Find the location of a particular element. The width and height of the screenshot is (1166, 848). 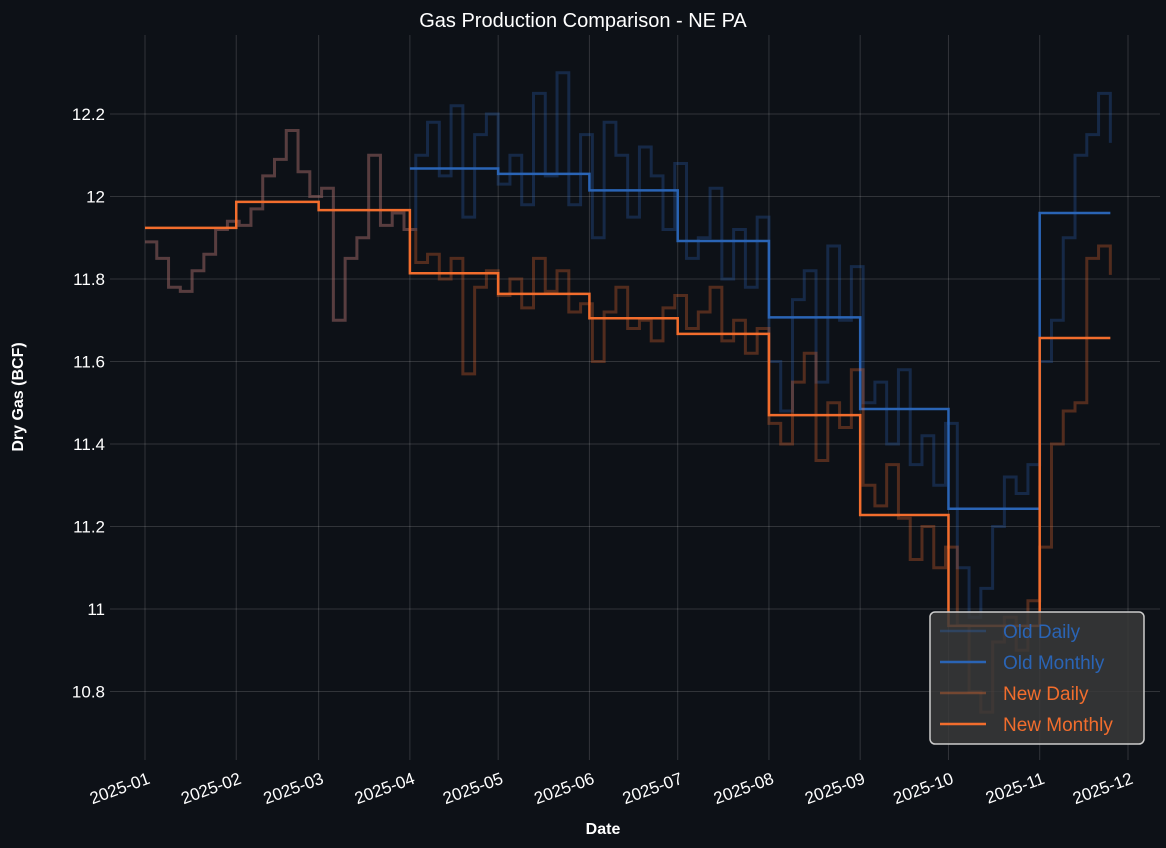

legend-box is located at coordinates (1037, 678).